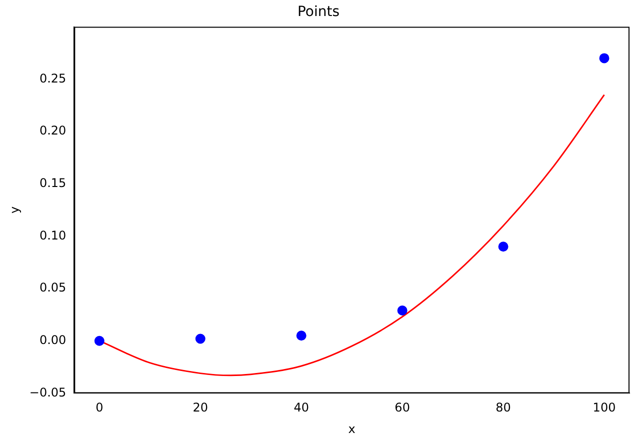 This screenshot has width=635, height=443. Describe the element at coordinates (503, 407) in the screenshot. I see `x-tick-label: 80` at that location.